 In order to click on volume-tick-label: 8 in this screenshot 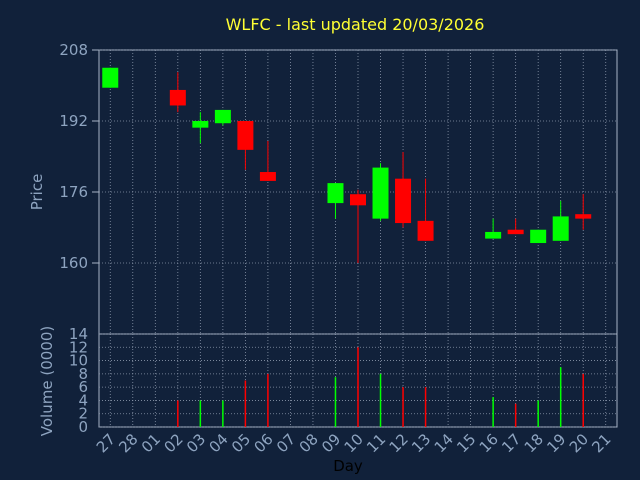, I will do `click(83, 374)`.